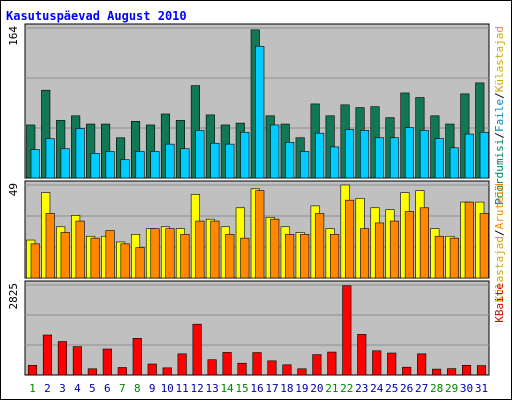 Image resolution: width=512 pixels, height=400 pixels. What do you see at coordinates (346, 388) in the screenshot?
I see `day-label-22: 22` at bounding box center [346, 388].